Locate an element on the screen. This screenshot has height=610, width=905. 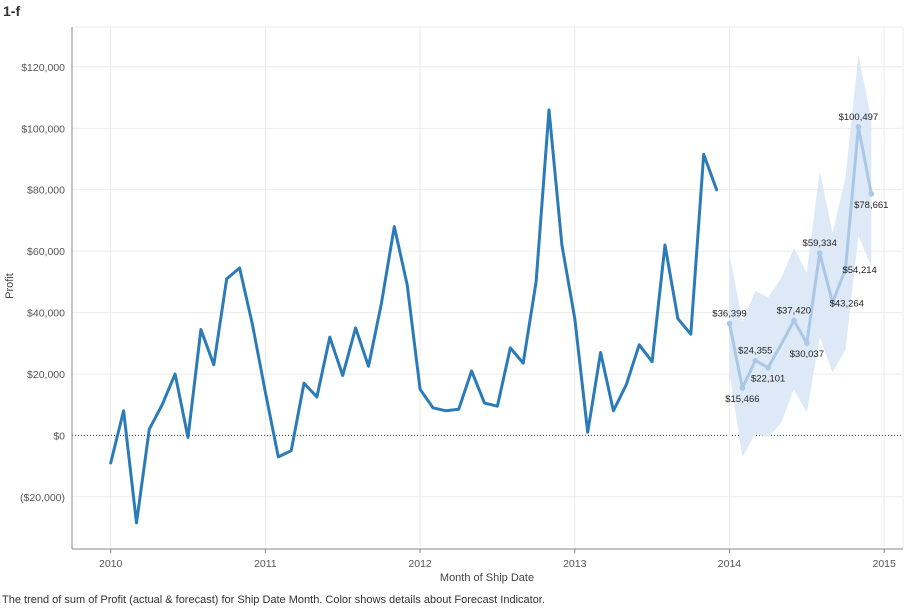
data-label: $24,355 is located at coordinates (755, 351).